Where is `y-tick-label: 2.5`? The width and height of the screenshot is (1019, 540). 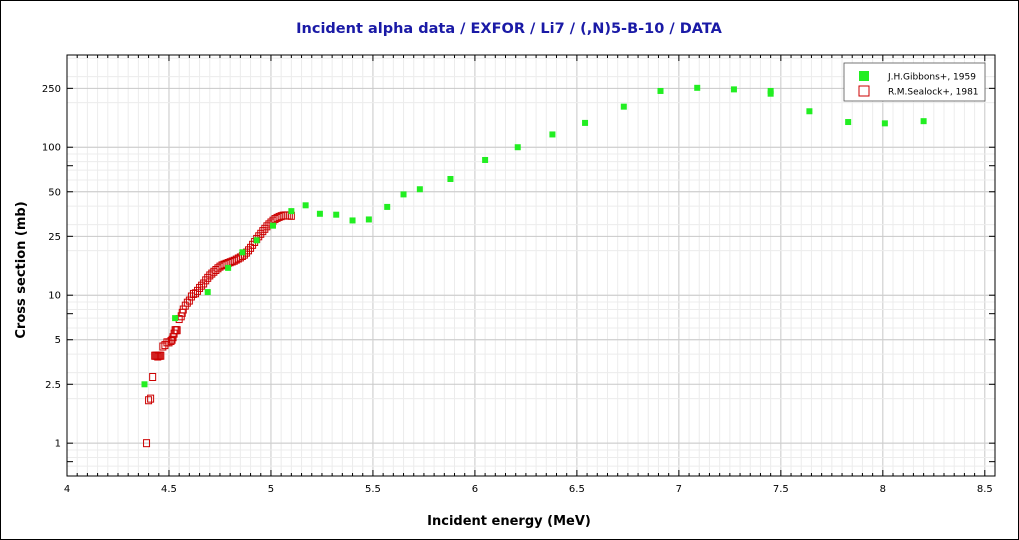
y-tick-label: 2.5 is located at coordinates (53, 385).